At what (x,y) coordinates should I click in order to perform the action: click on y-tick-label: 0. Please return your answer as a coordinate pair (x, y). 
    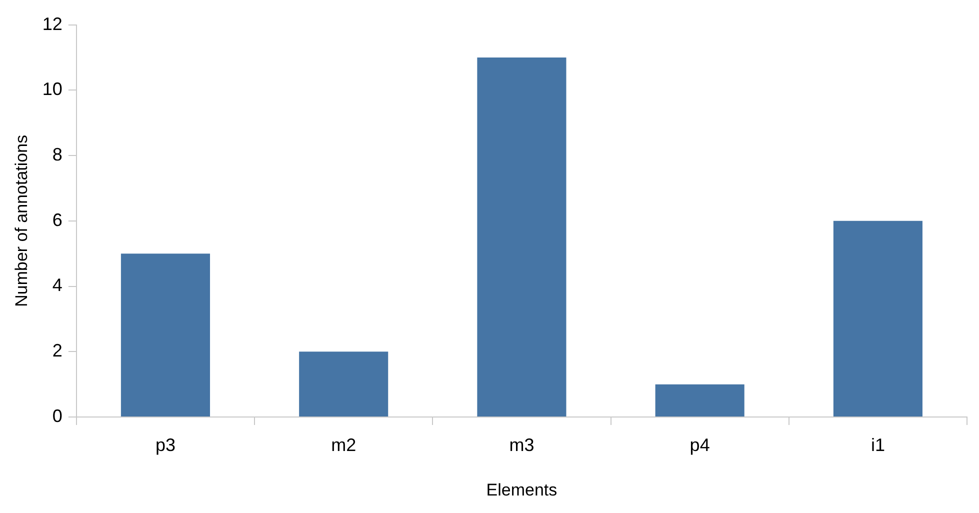
    Looking at the image, I should click on (57, 416).